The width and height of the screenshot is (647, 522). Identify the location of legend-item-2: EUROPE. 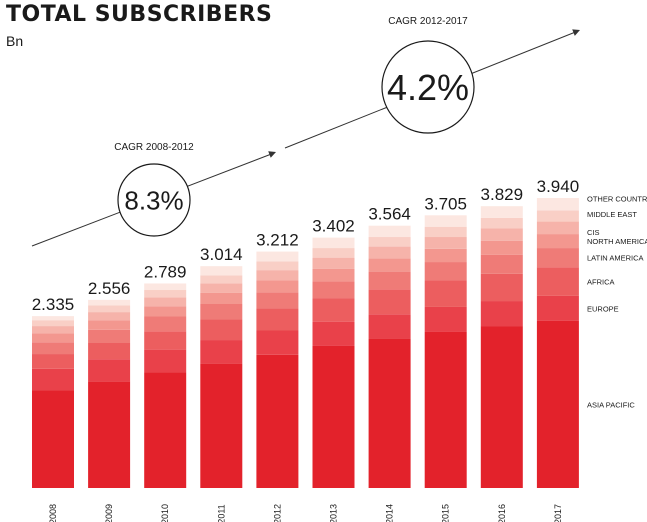
(603, 308).